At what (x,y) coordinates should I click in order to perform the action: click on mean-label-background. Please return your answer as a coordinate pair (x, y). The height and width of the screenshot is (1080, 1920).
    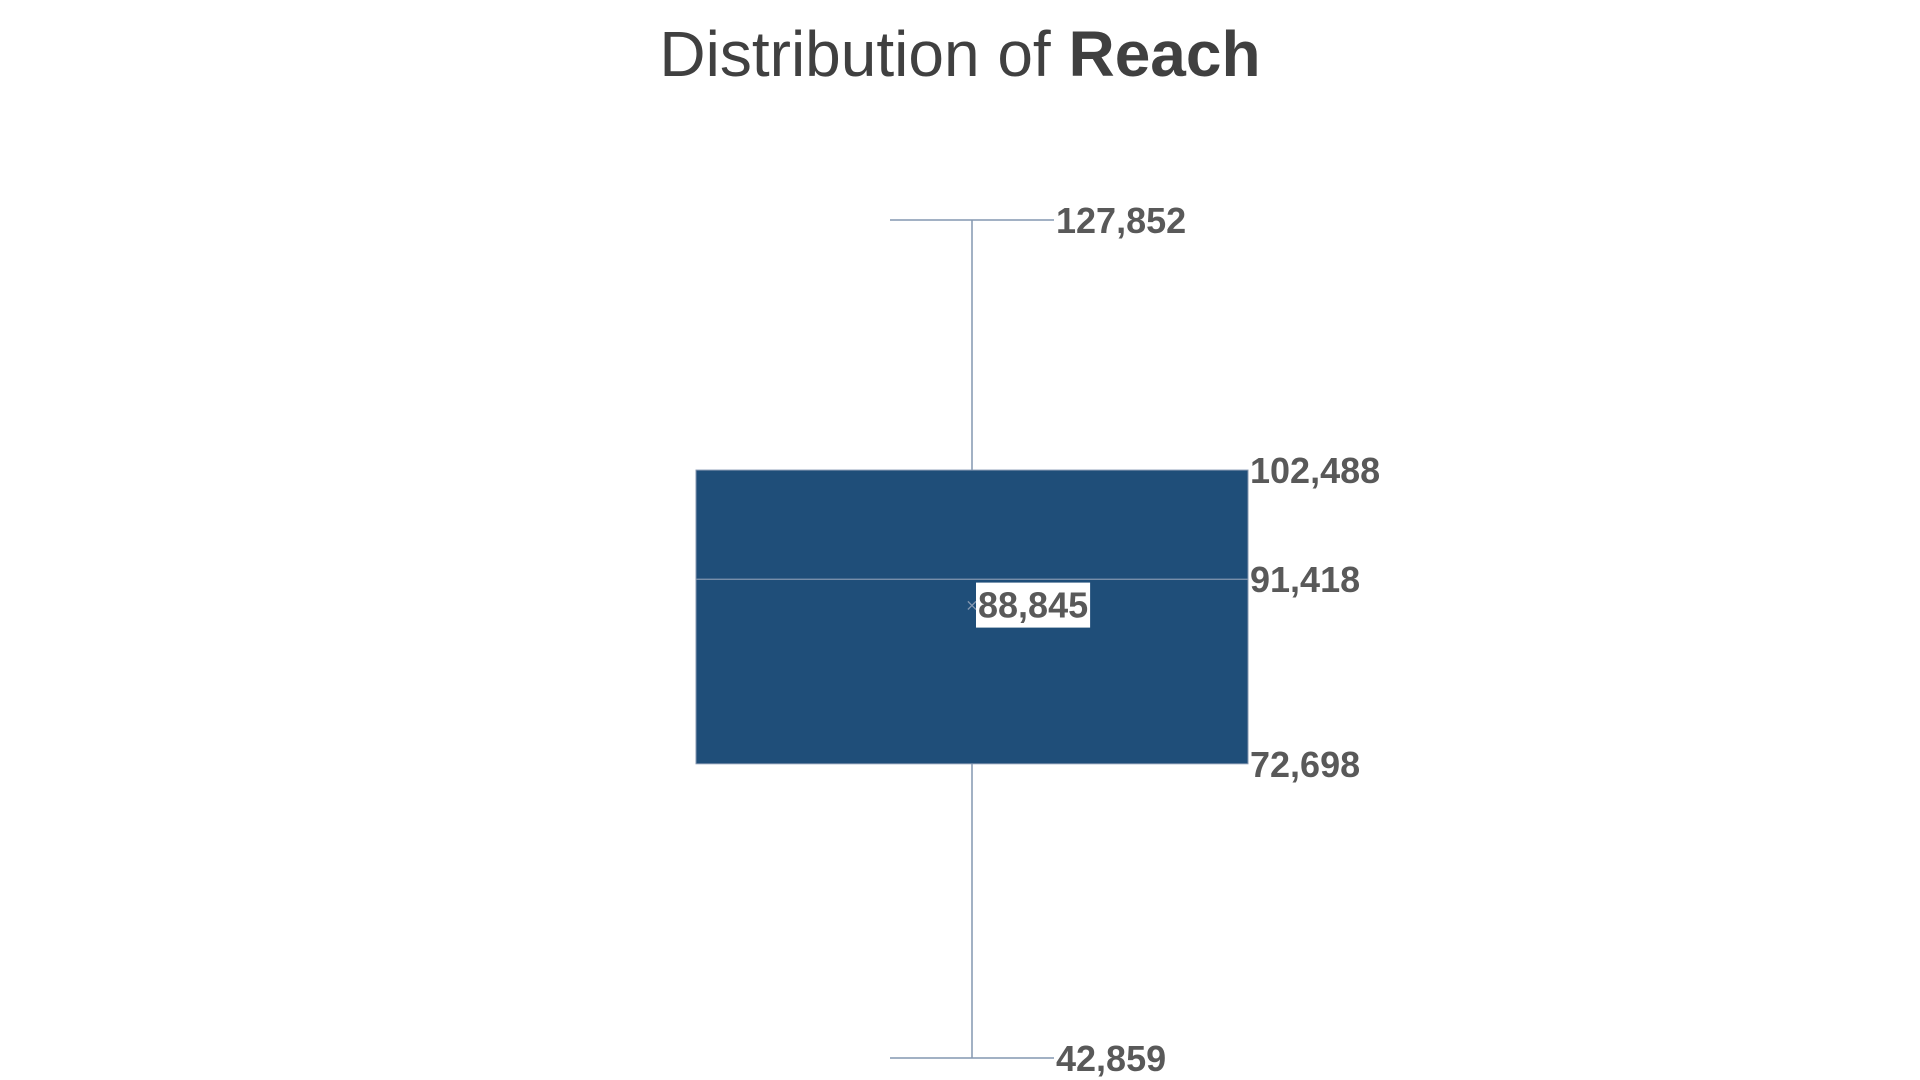
    Looking at the image, I should click on (1033, 605).